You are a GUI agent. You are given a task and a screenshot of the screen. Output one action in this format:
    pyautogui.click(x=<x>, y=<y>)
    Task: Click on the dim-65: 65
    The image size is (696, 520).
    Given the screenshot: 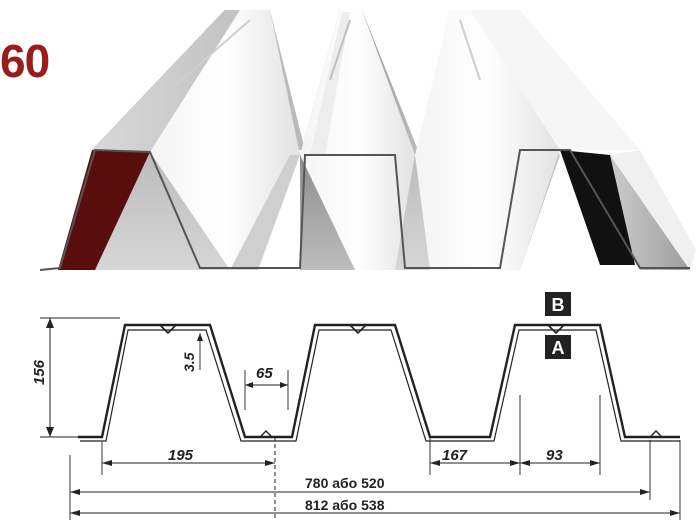 What is the action you would take?
    pyautogui.click(x=264, y=373)
    